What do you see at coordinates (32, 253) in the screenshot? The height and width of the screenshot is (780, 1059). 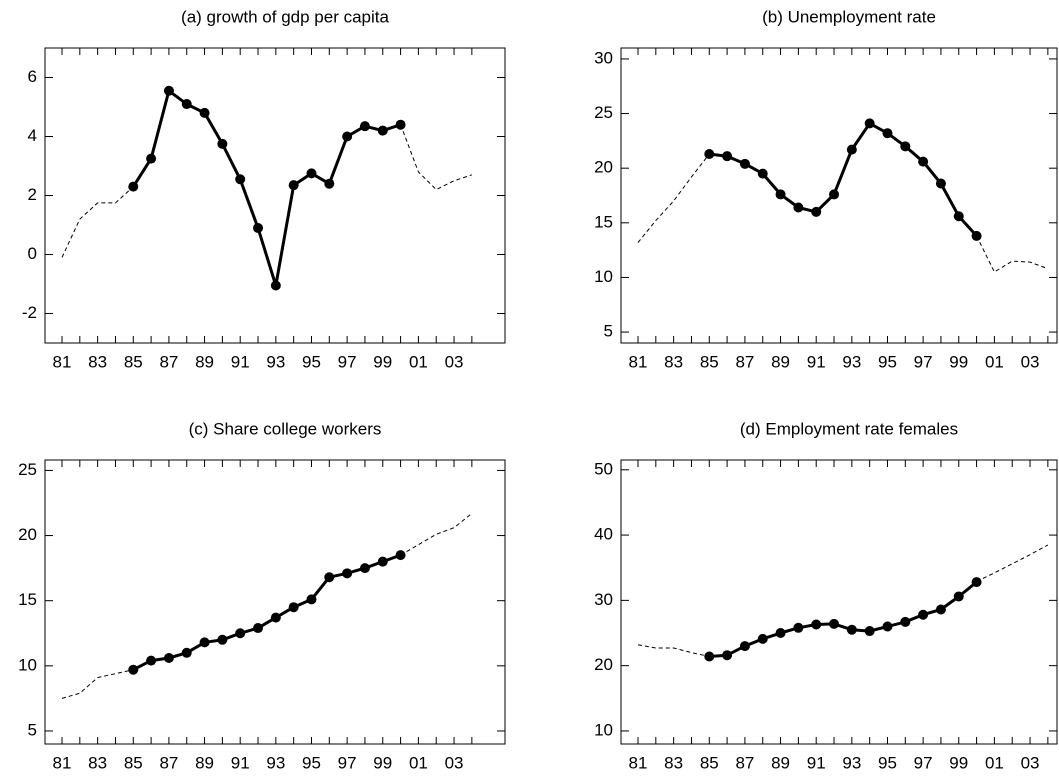 I see `y-tick-label: 0` at bounding box center [32, 253].